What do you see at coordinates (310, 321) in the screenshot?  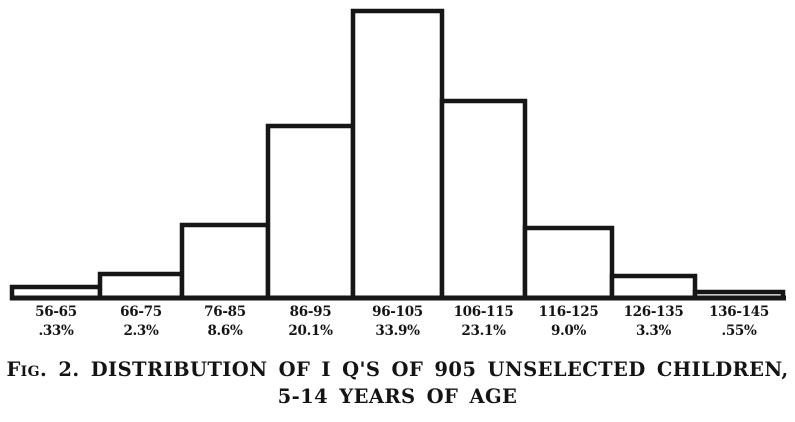 I see `bin-86-95: 86-95 20.1%` at bounding box center [310, 321].